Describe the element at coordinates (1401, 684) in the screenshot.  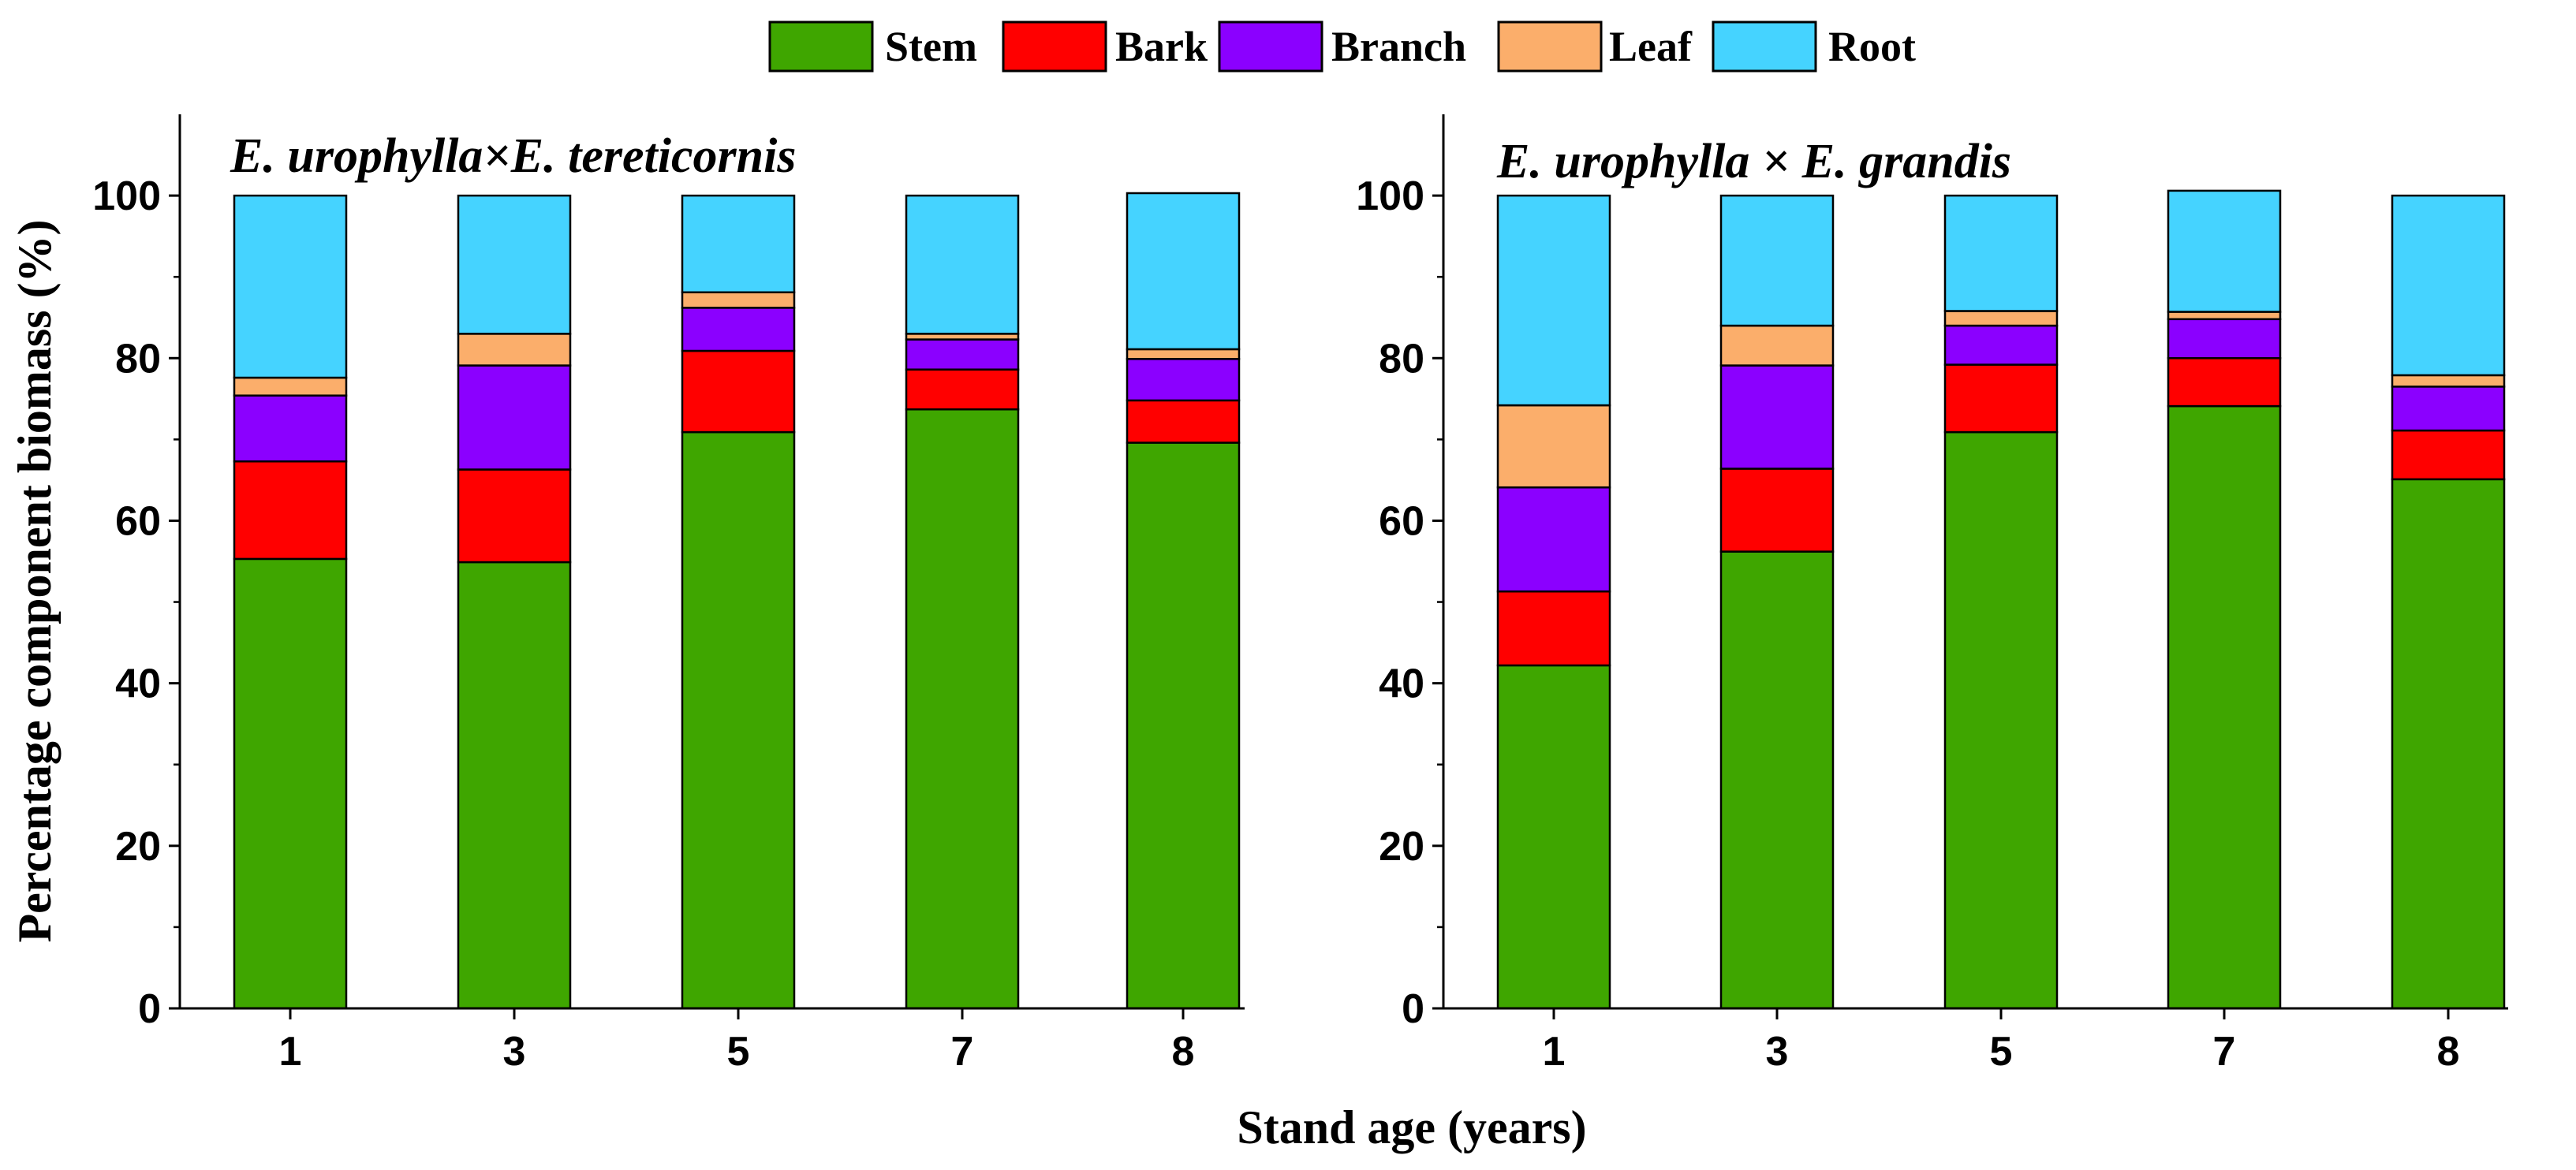
I see `right-y-tick-label-40: 40` at that location.